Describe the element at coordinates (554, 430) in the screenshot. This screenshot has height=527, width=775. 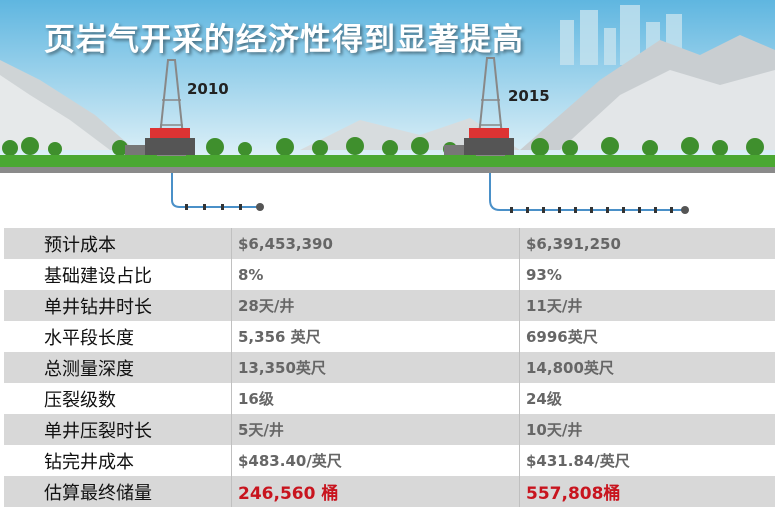
I see `value-2015: 10天/井` at that location.